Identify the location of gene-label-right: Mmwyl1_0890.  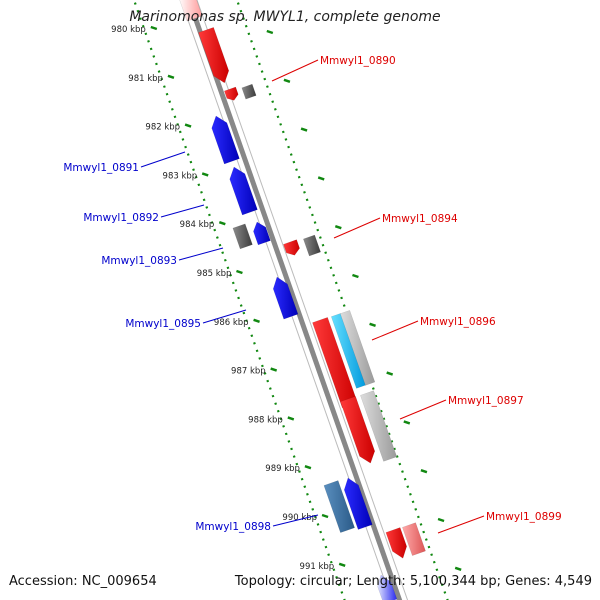
(358, 61).